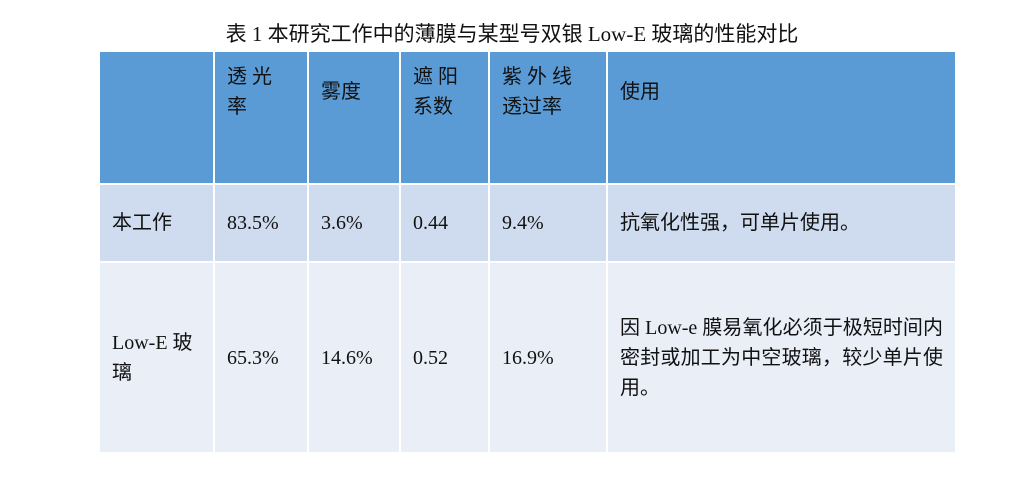  Describe the element at coordinates (354, 357) in the screenshot. I see `cell: 14.6%` at that location.